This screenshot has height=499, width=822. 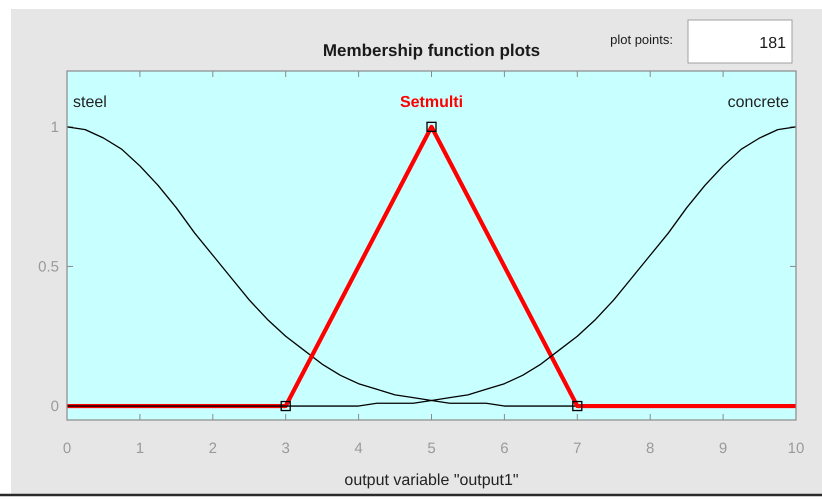 I want to click on text: plot points:, so click(x=641, y=39).